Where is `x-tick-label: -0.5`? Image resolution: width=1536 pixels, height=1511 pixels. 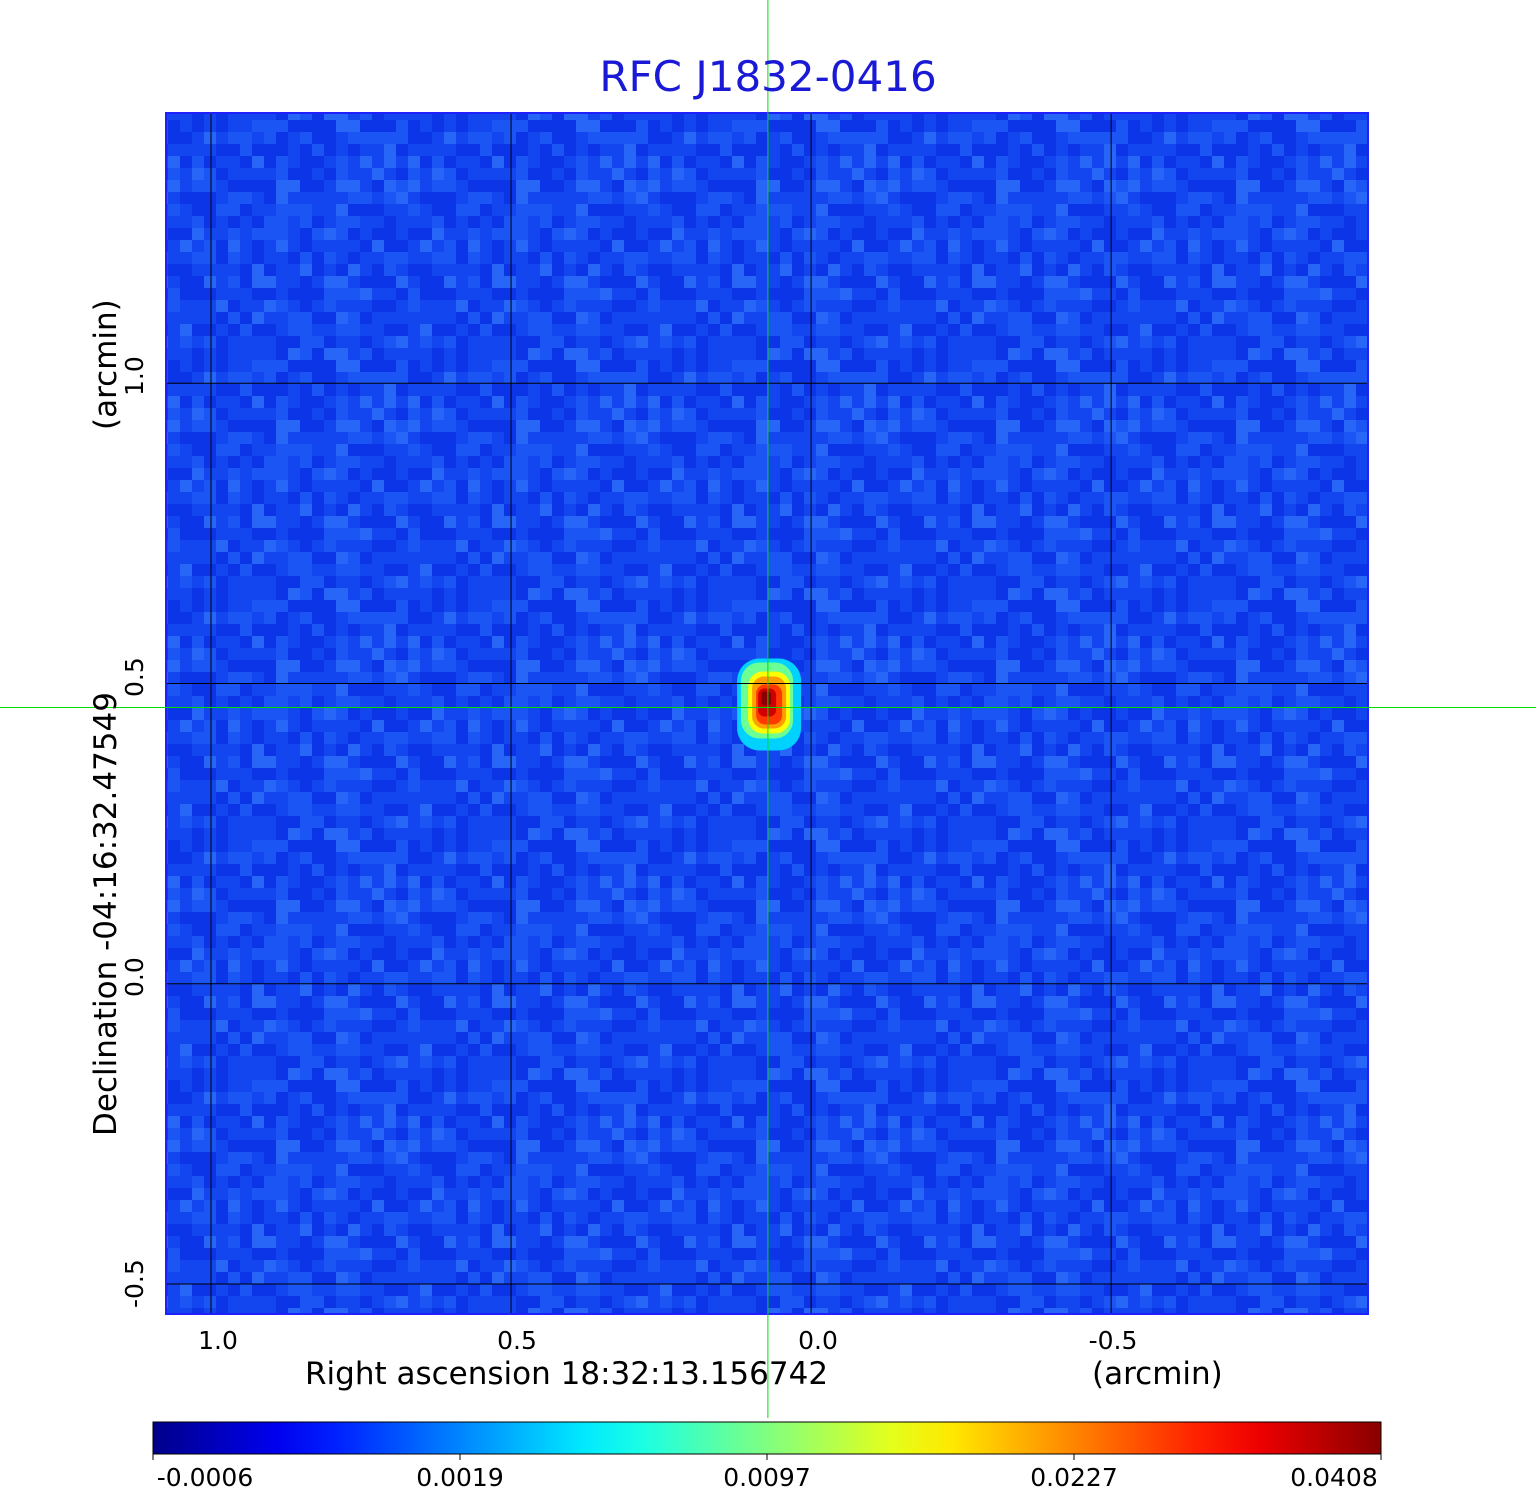
x-tick-label: -0.5 is located at coordinates (1113, 1340).